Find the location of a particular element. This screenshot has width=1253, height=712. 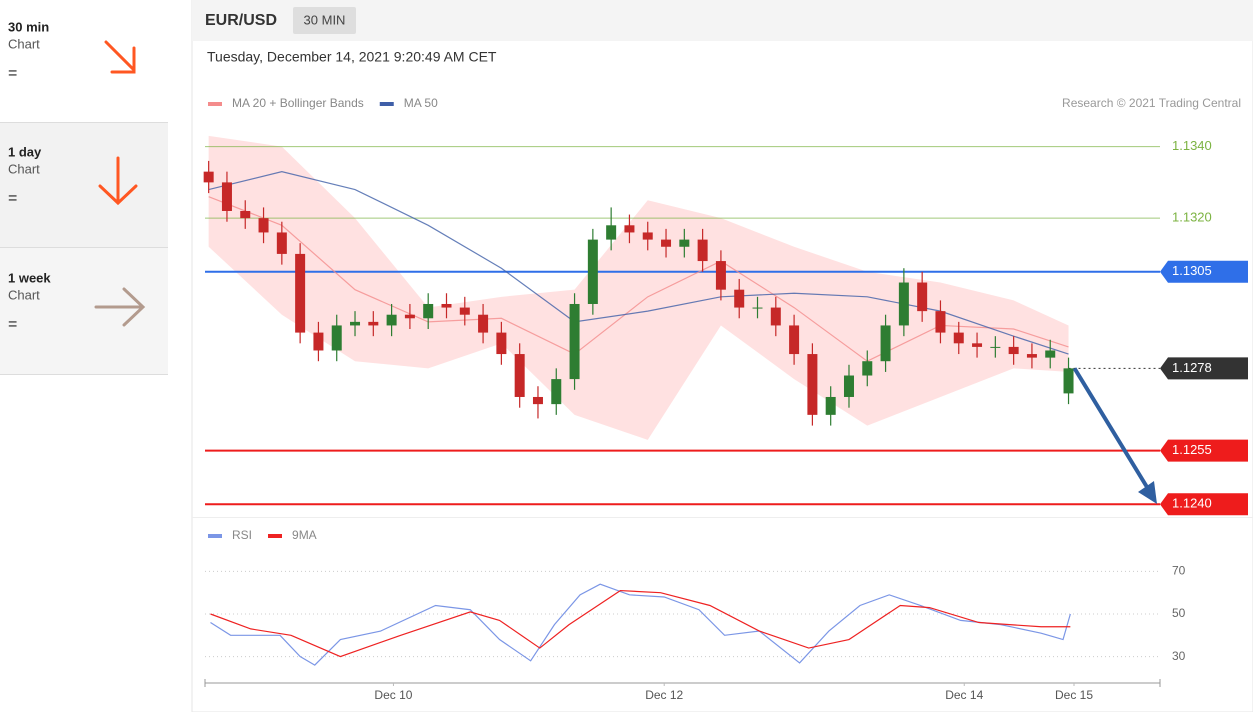

period: 1 day is located at coordinates (25, 151).